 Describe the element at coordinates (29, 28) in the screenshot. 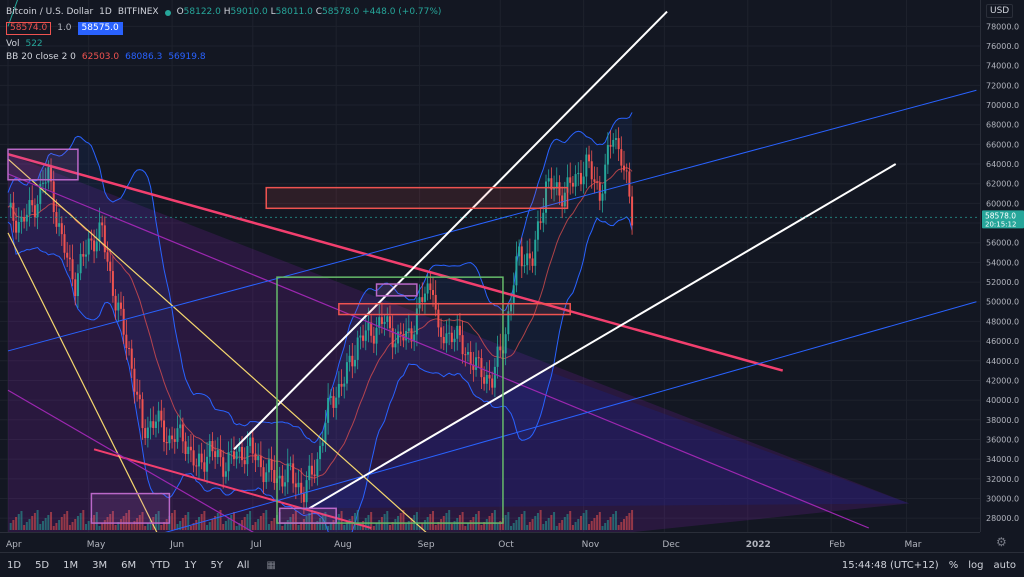

I see `sell-button: 58574.0` at that location.